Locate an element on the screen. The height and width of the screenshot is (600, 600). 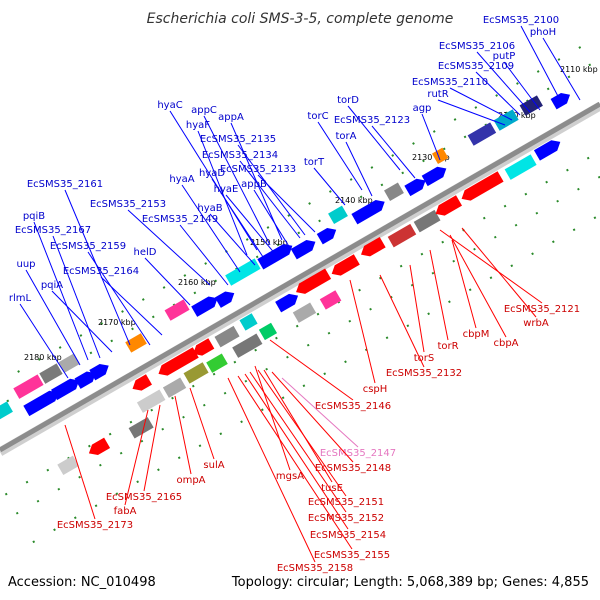
gene-label: EcSMS35_2121 is located at coordinates (542, 309).